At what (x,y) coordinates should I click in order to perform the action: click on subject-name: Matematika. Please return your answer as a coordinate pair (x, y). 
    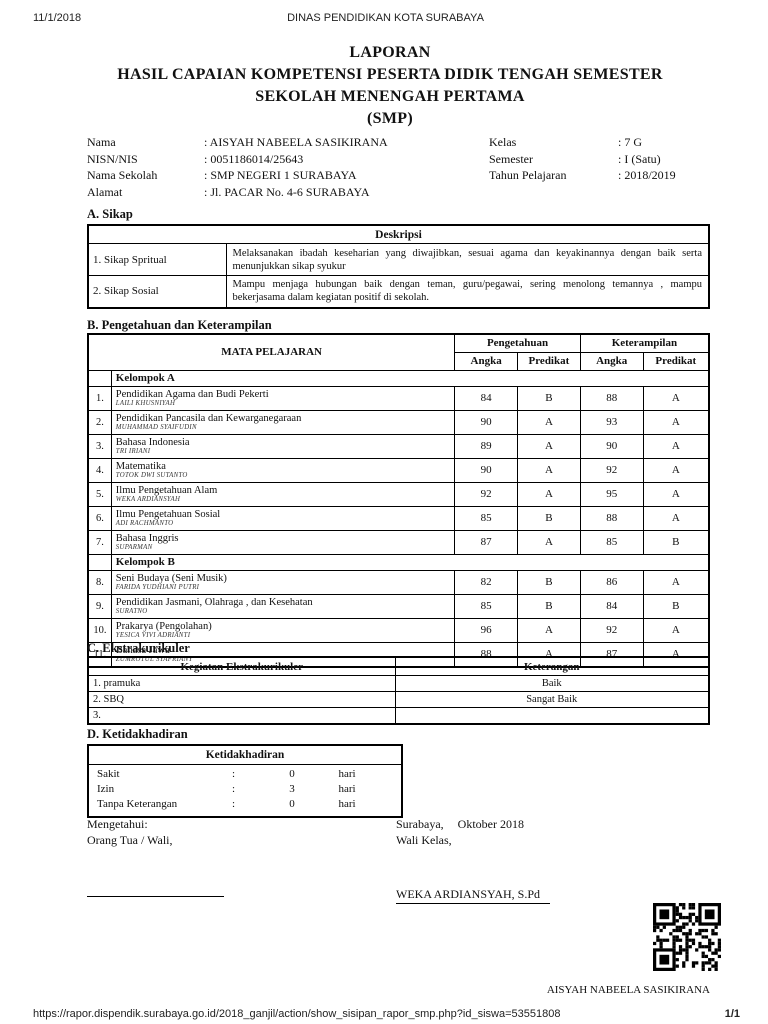
    Looking at the image, I should click on (140, 466).